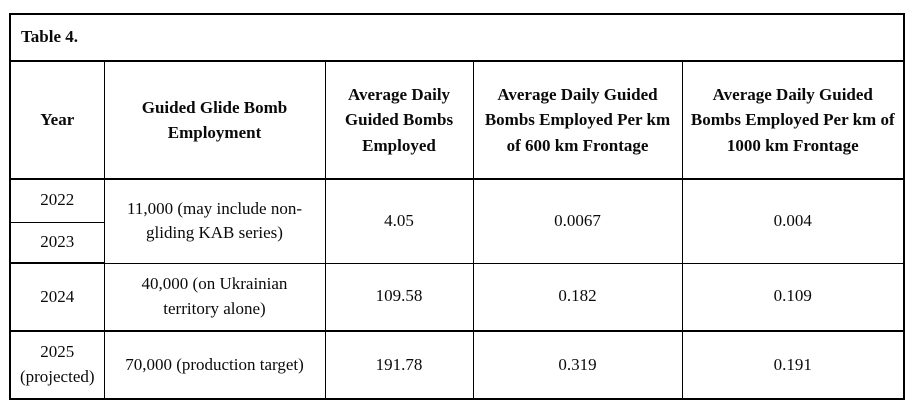 The width and height of the screenshot is (911, 408). I want to click on table-row-2023: 2023, so click(456, 242).